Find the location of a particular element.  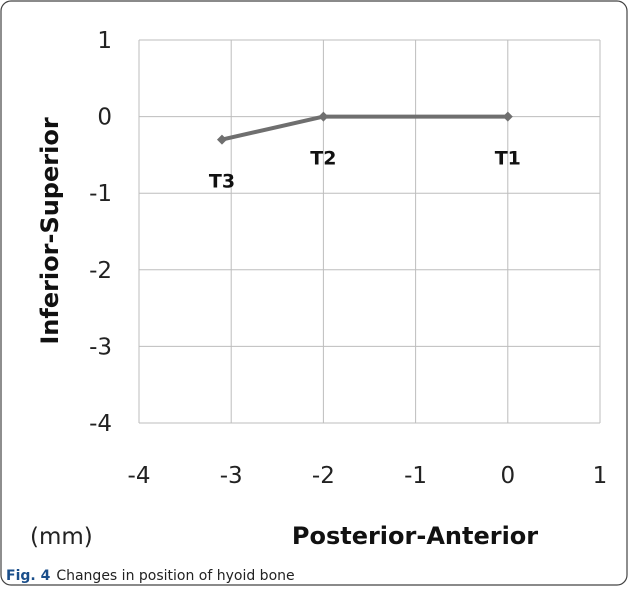

data-series: T1 T2 T3 is located at coordinates (365, 152).